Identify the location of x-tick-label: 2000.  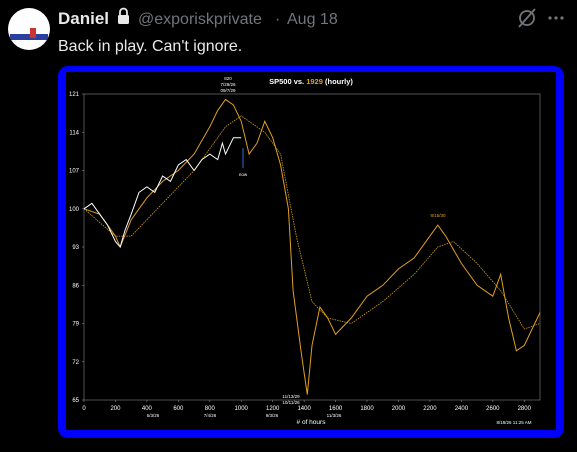
(399, 409).